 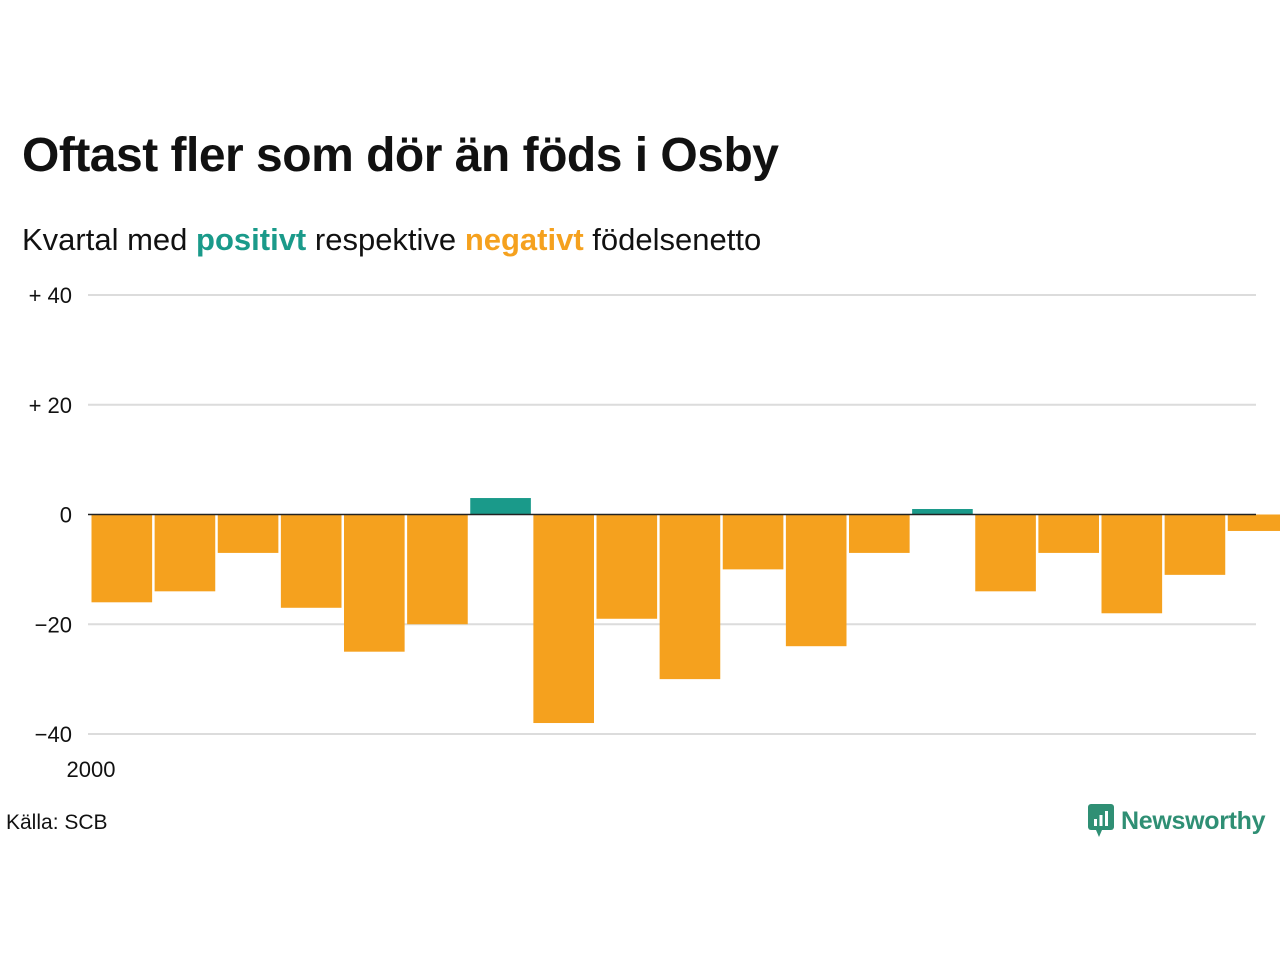 What do you see at coordinates (53, 624) in the screenshot?
I see `y-tick-label: −20` at bounding box center [53, 624].